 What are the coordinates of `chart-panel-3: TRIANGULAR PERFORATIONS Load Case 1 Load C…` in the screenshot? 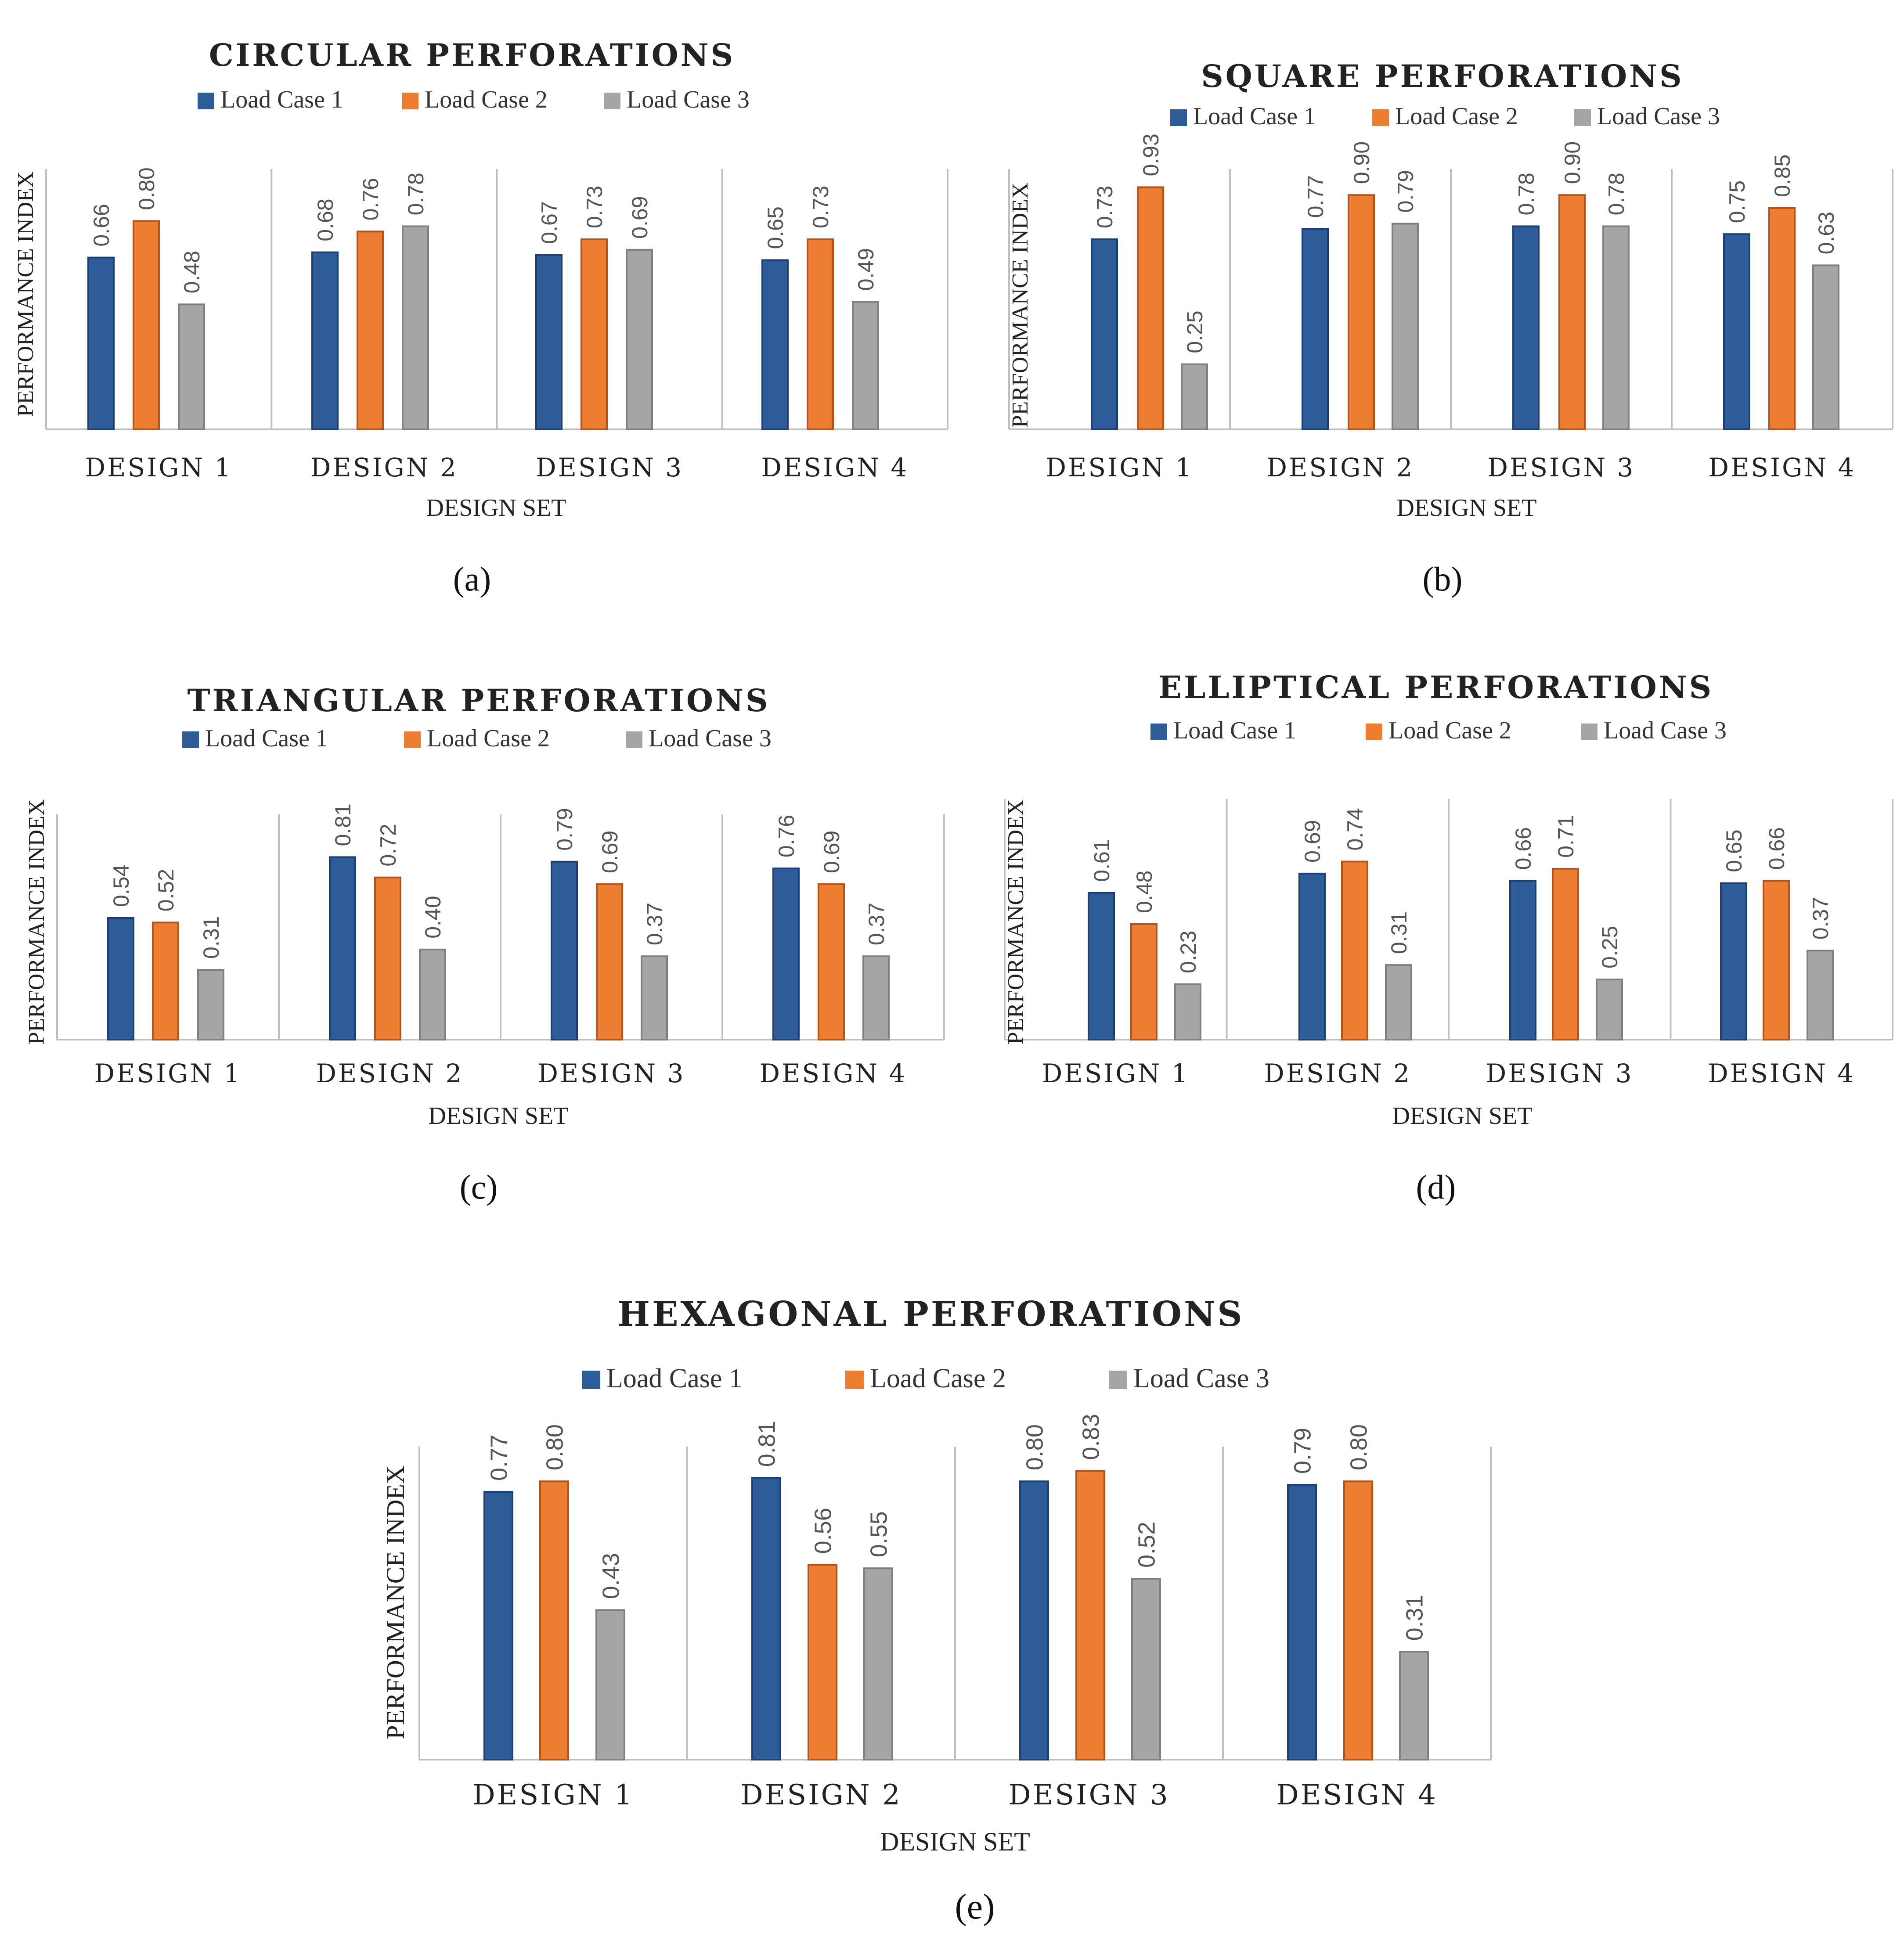 It's located at (484, 944).